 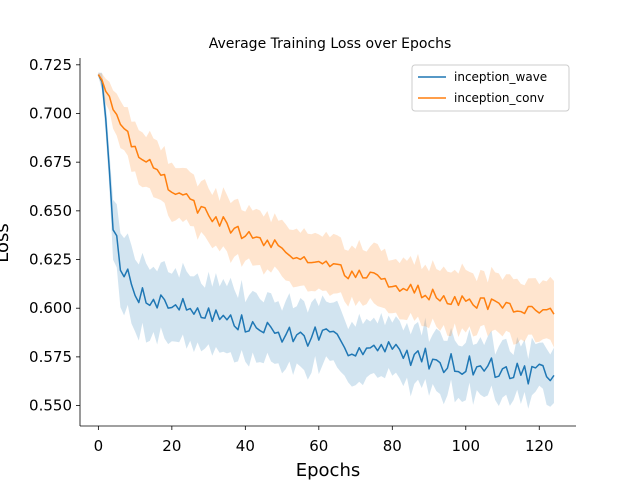 What do you see at coordinates (465, 446) in the screenshot?
I see `x-tick-label: 100` at bounding box center [465, 446].